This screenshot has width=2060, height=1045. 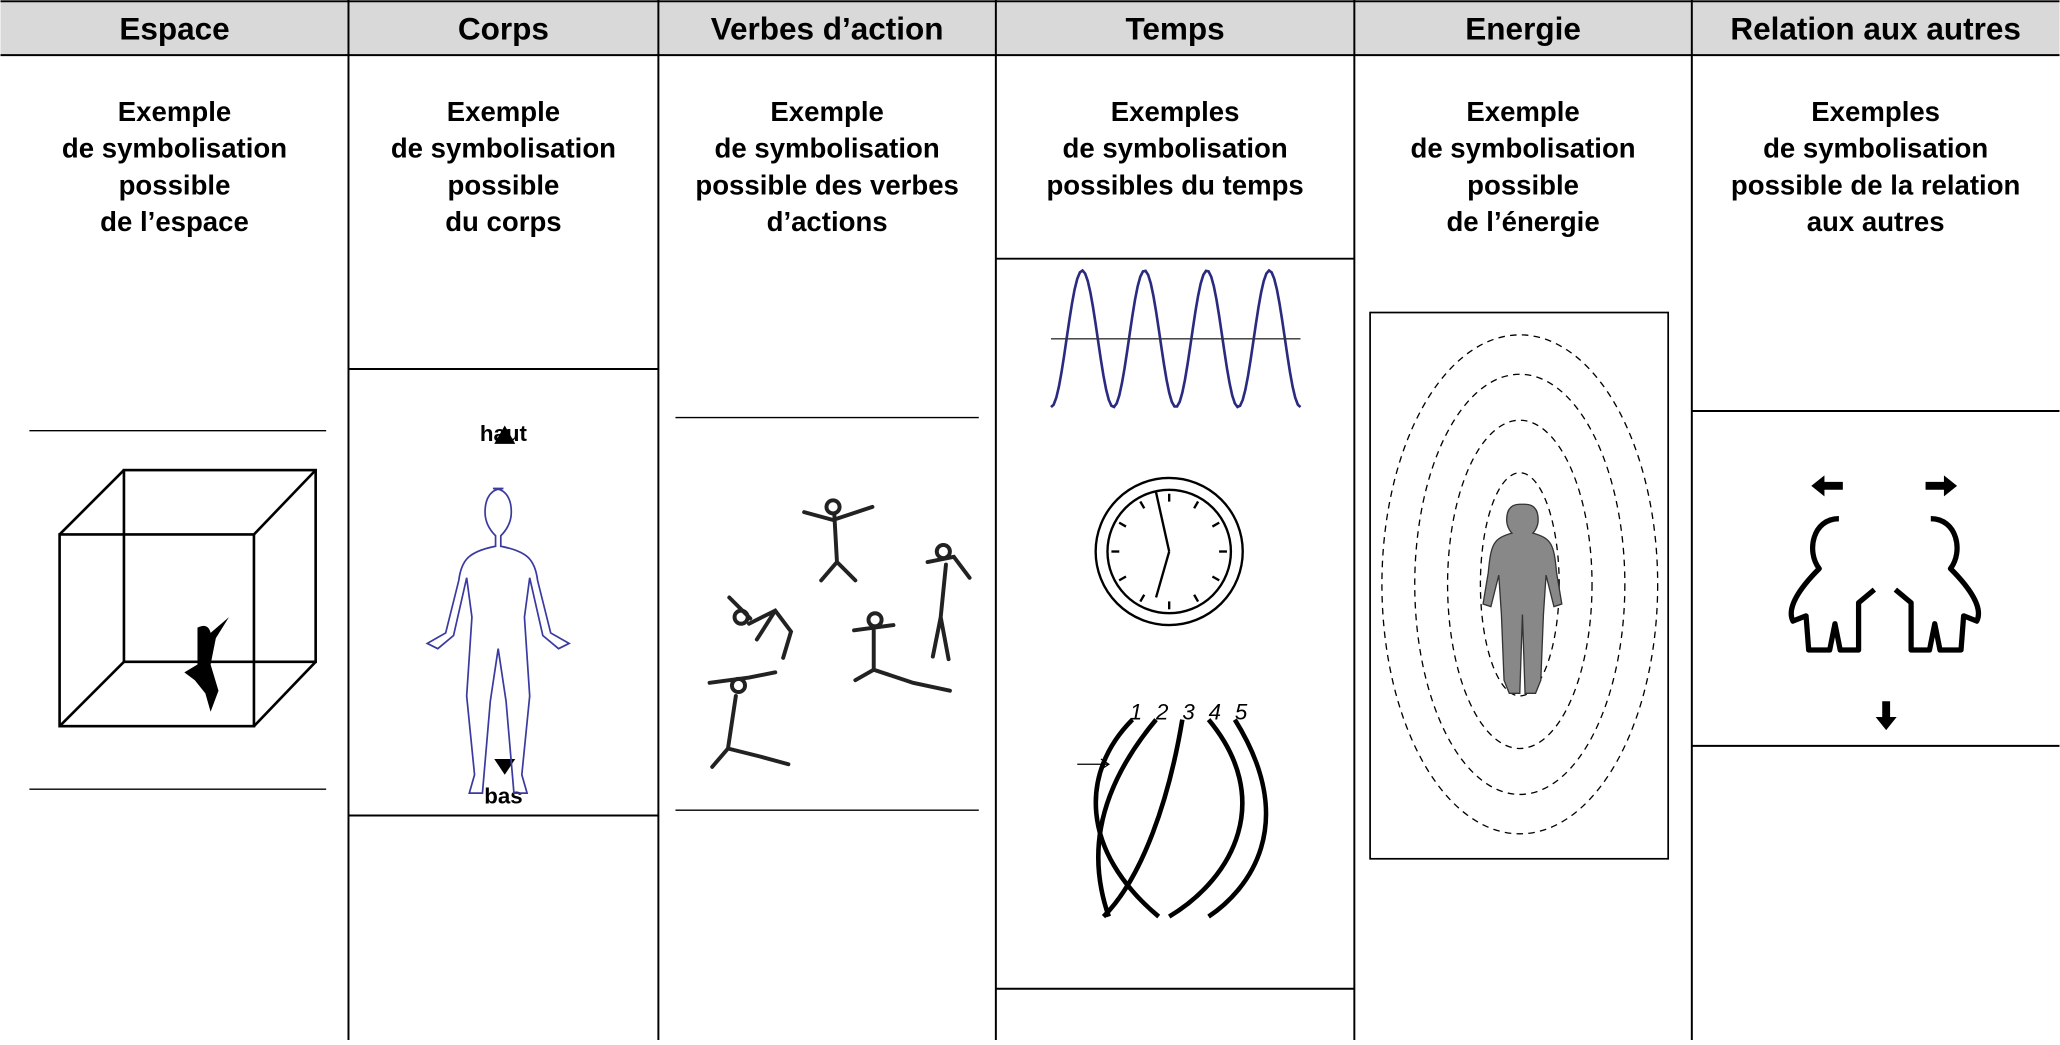 I want to click on rhythm-curves, so click(x=1181, y=818).